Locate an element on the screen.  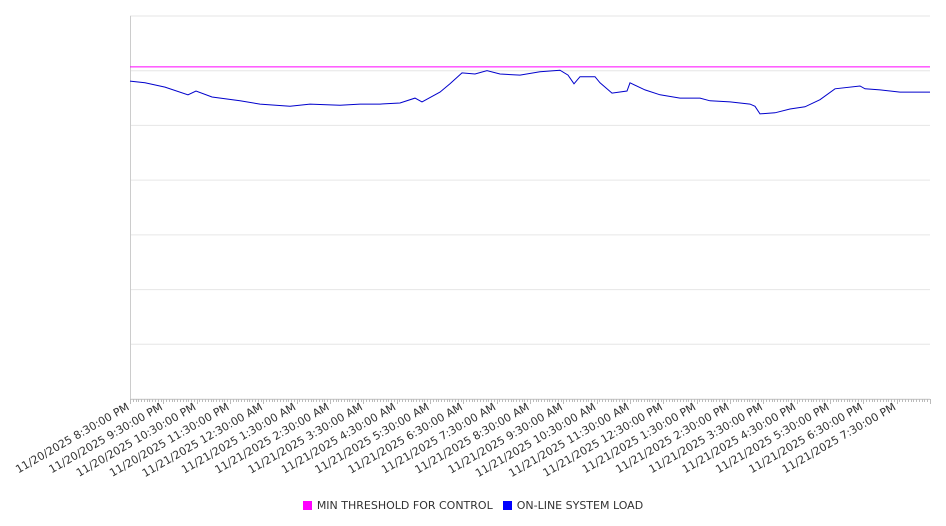
legend-item-load: ON-LINE SYSTEM LOAD is located at coordinates (573, 505).